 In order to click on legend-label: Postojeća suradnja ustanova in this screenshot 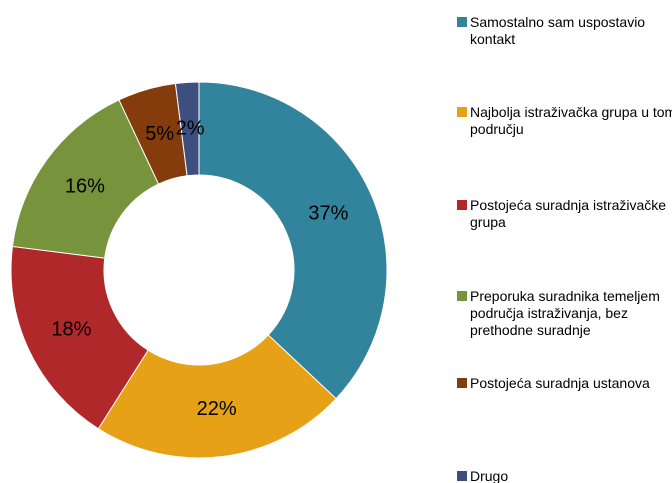, I will do `click(560, 383)`.